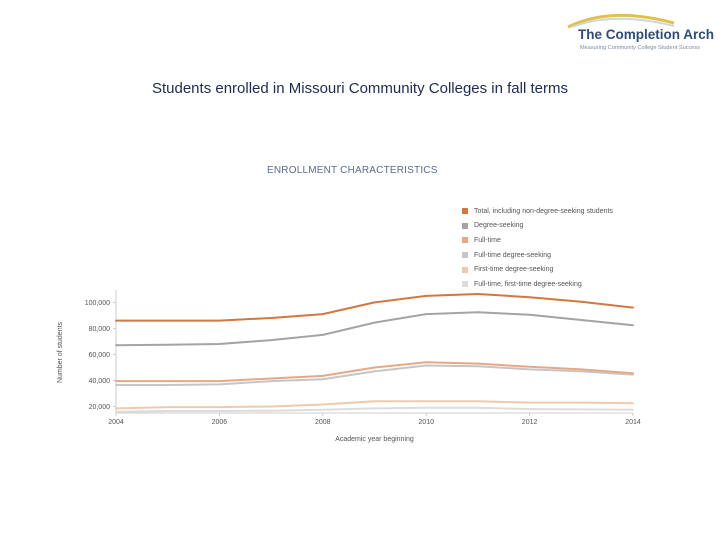  What do you see at coordinates (374, 372) in the screenshot?
I see `series-line-full-time` at bounding box center [374, 372].